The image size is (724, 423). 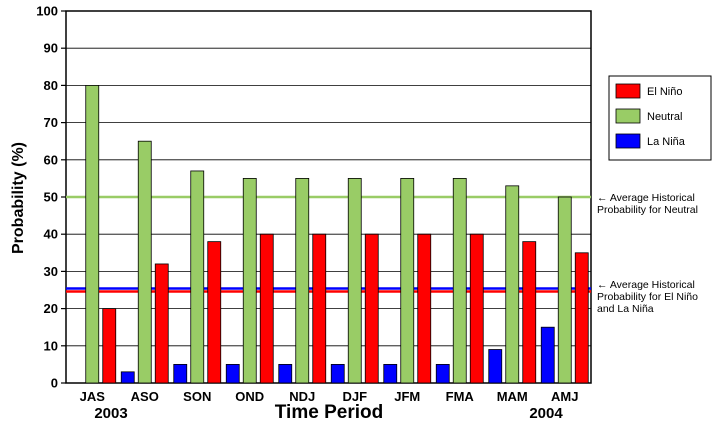 I want to click on y-tick-label: 70, so click(x=51, y=122).